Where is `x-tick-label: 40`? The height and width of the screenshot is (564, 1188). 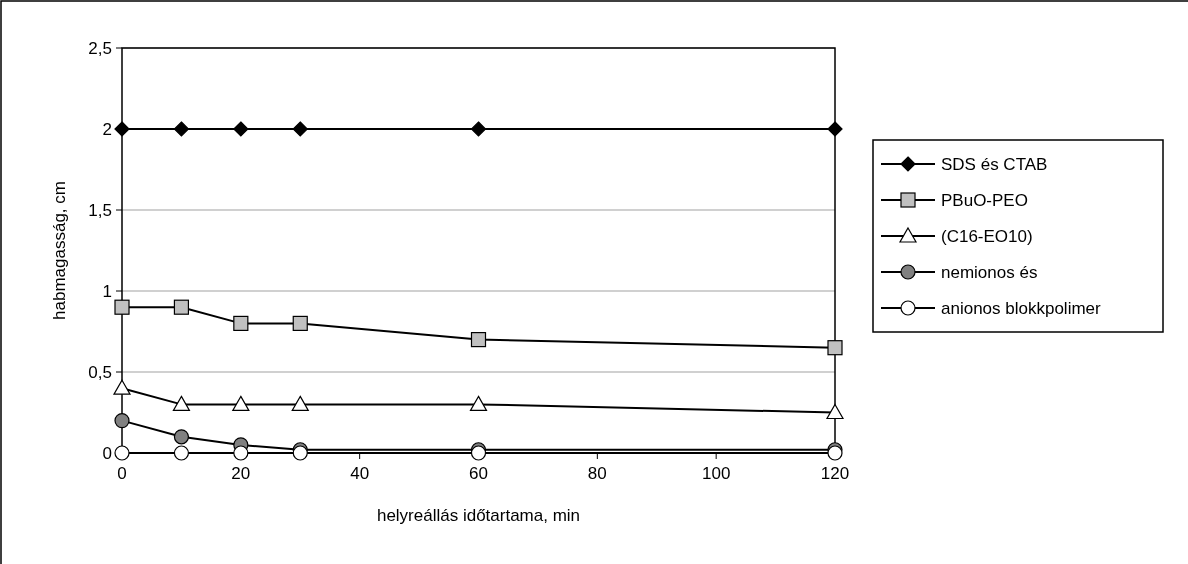
x-tick-label: 40 is located at coordinates (360, 473).